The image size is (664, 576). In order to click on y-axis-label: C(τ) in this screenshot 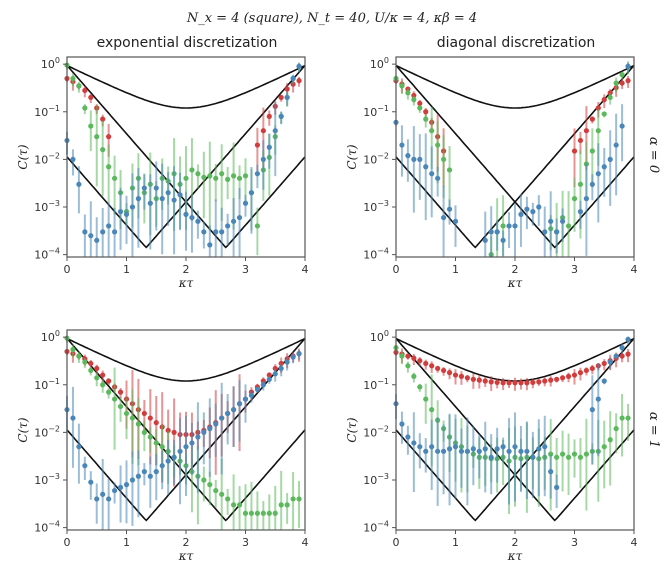, I will do `click(23, 430)`.